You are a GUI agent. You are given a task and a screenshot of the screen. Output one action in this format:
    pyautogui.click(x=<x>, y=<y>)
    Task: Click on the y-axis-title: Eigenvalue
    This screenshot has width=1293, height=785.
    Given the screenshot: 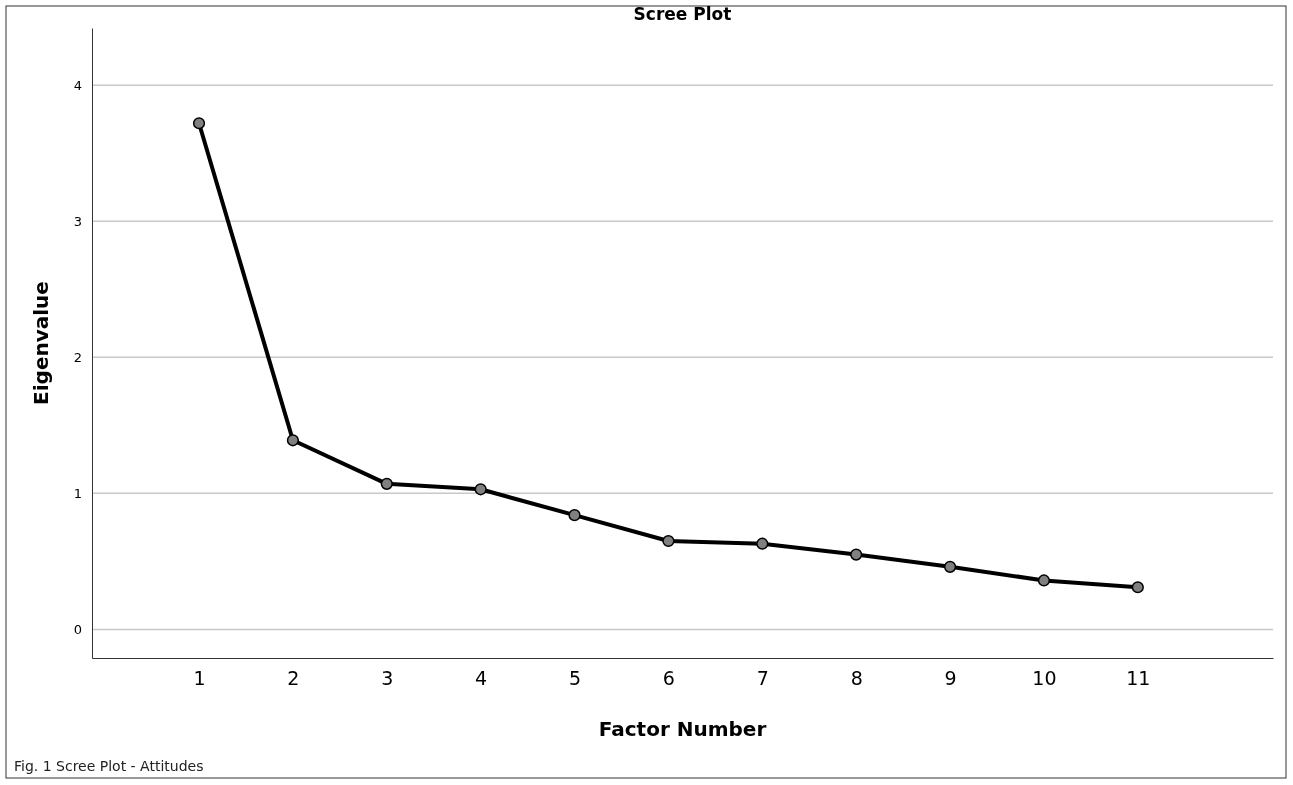 What is the action you would take?
    pyautogui.click(x=41, y=343)
    